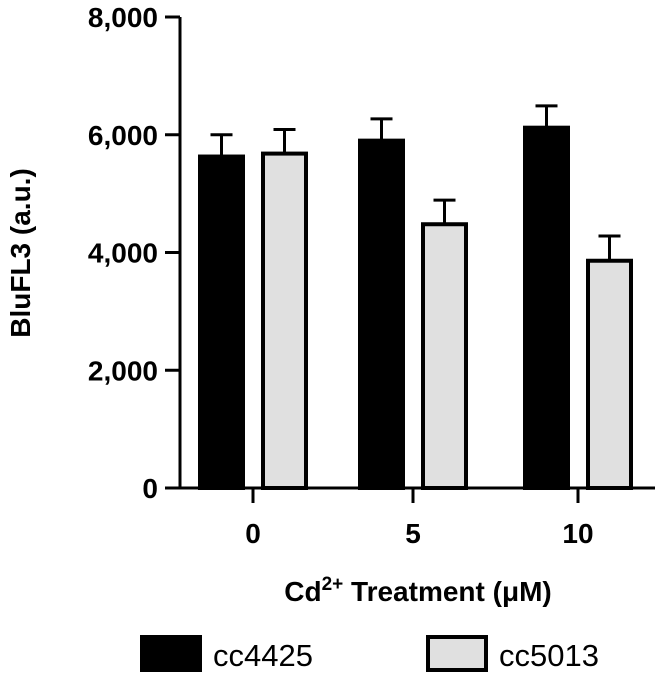  I want to click on legend: cc4425 cc5013, so click(369, 654).